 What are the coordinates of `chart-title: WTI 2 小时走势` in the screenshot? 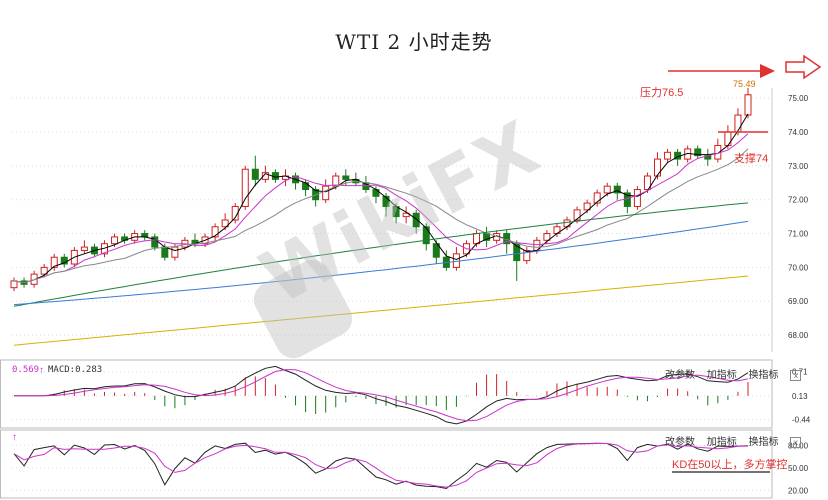 It's located at (414, 42).